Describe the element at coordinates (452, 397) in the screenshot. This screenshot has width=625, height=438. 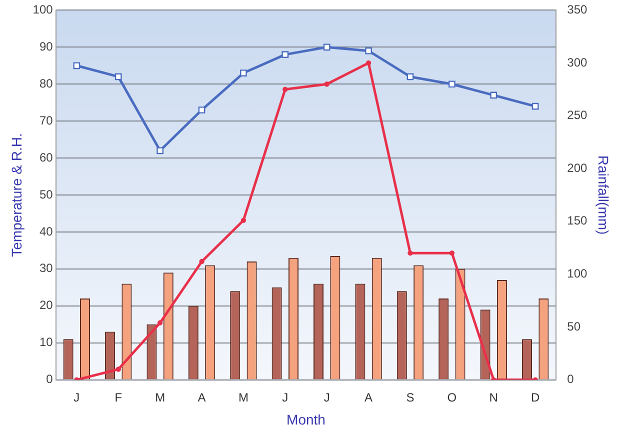
I see `x-tick-label: O` at that location.